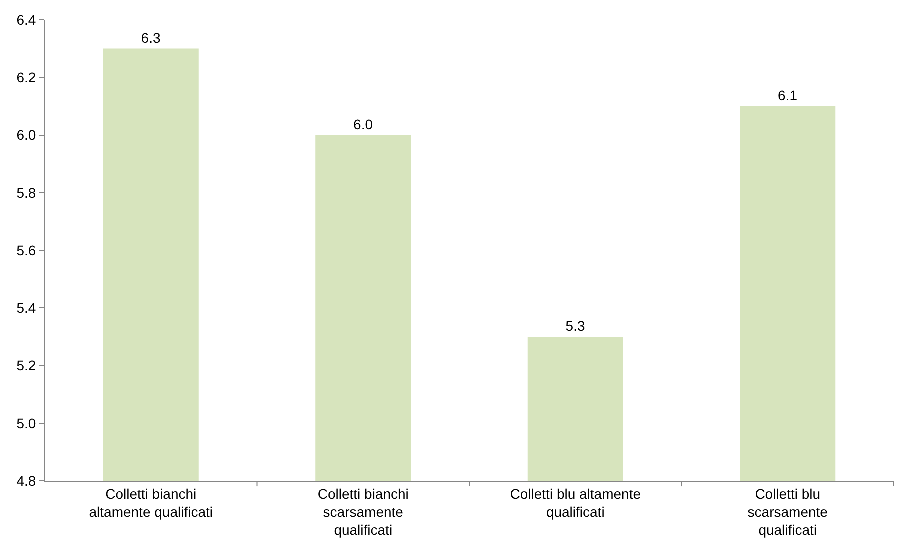  Describe the element at coordinates (26, 20) in the screenshot. I see `y-tick-label: 6.4` at that location.